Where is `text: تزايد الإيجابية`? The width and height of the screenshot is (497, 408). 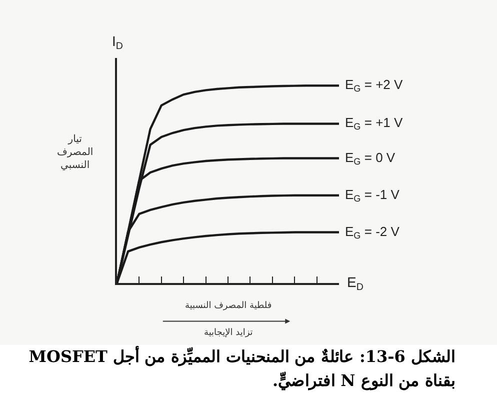 text: تزايد الإيجابية is located at coordinates (229, 333).